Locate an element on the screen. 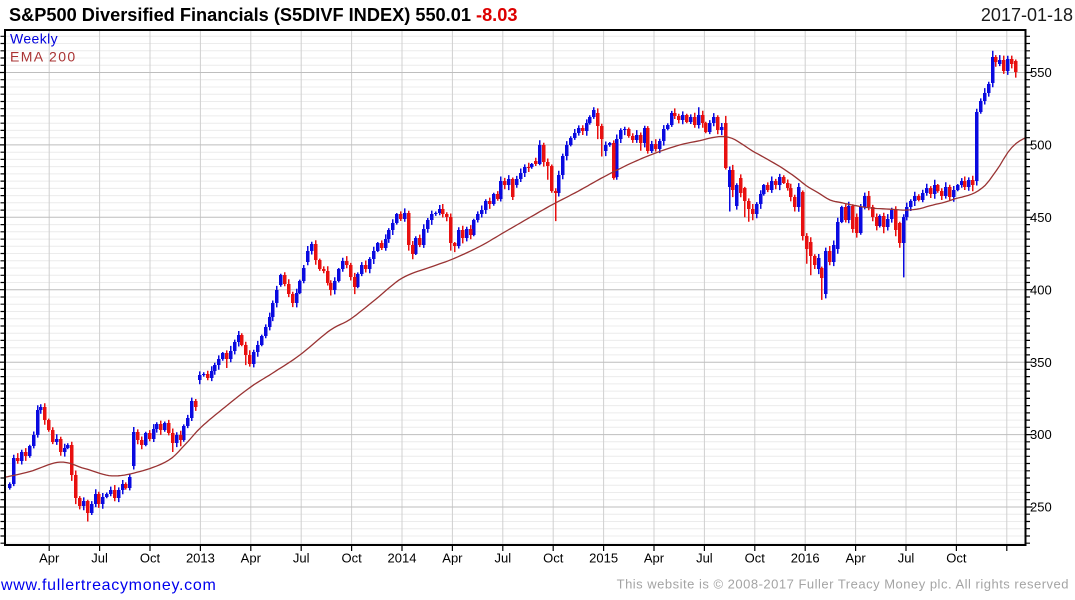  svg-text: 300 is located at coordinates (1041, 434).